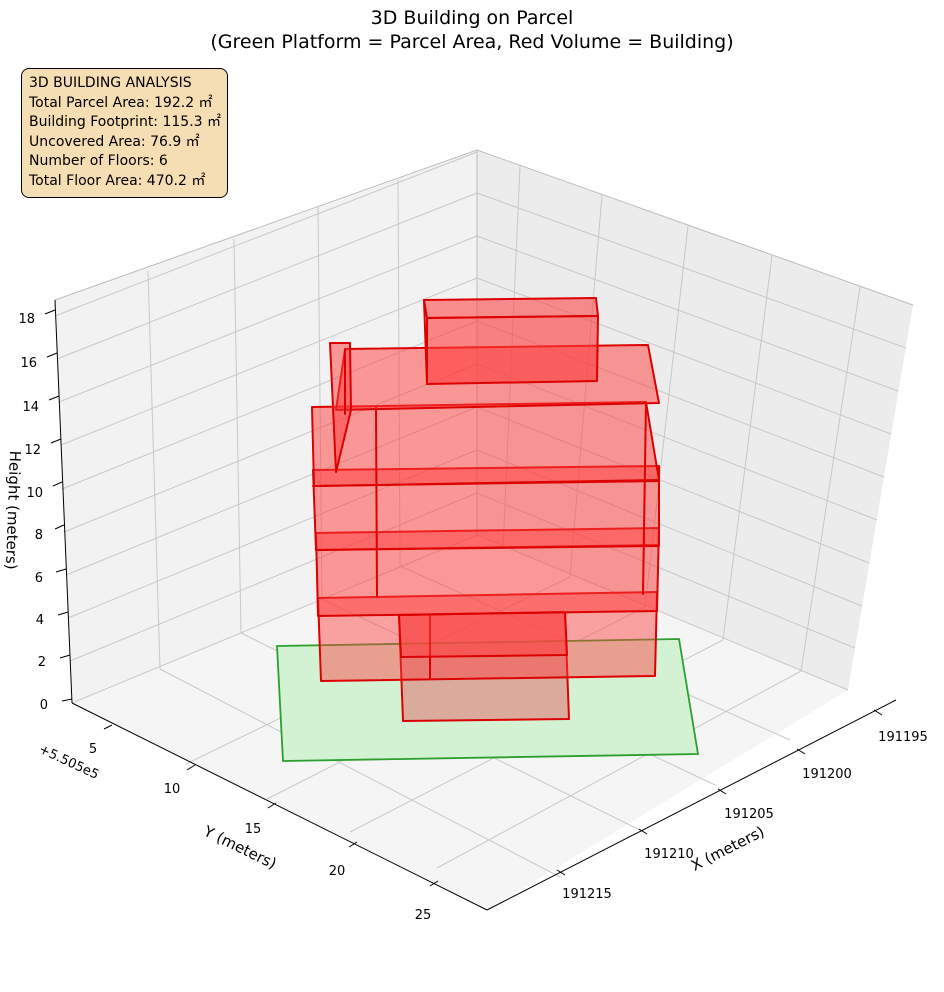 The image size is (944, 992). I want to click on x-tick-labels: 191195 191200 191205 191210 191215, so click(745, 816).